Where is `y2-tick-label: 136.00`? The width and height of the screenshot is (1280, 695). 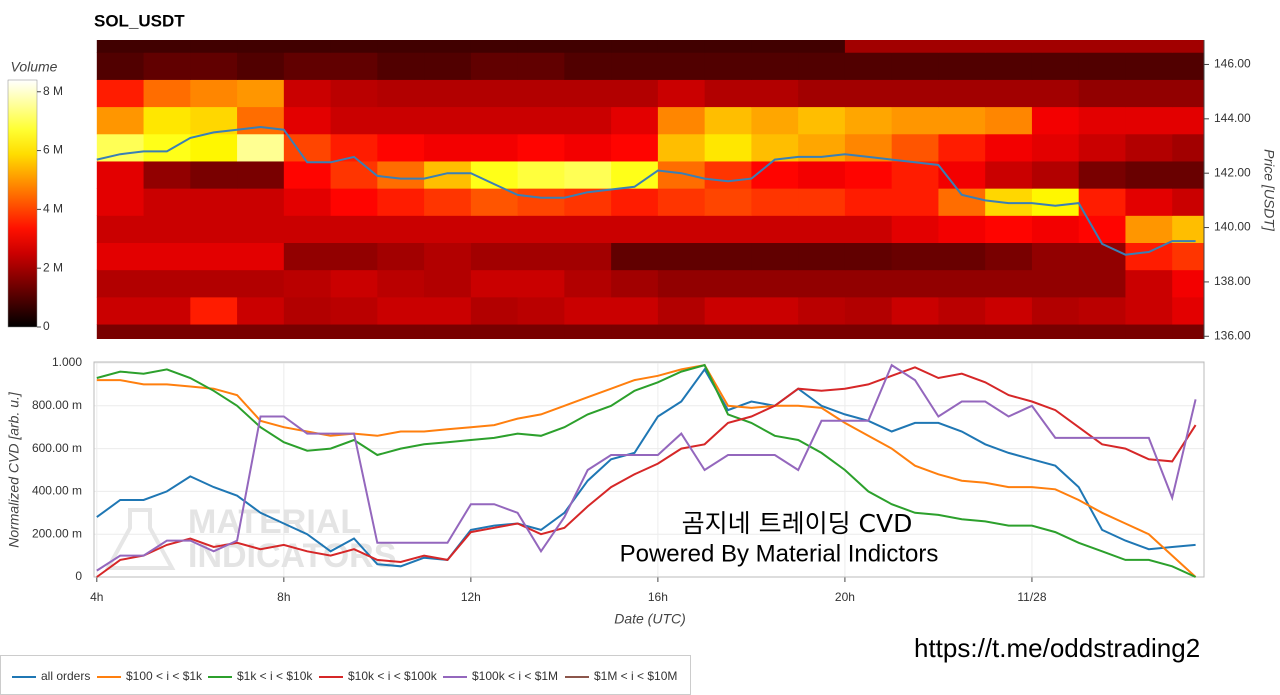 y2-tick-label: 136.00 is located at coordinates (1232, 335).